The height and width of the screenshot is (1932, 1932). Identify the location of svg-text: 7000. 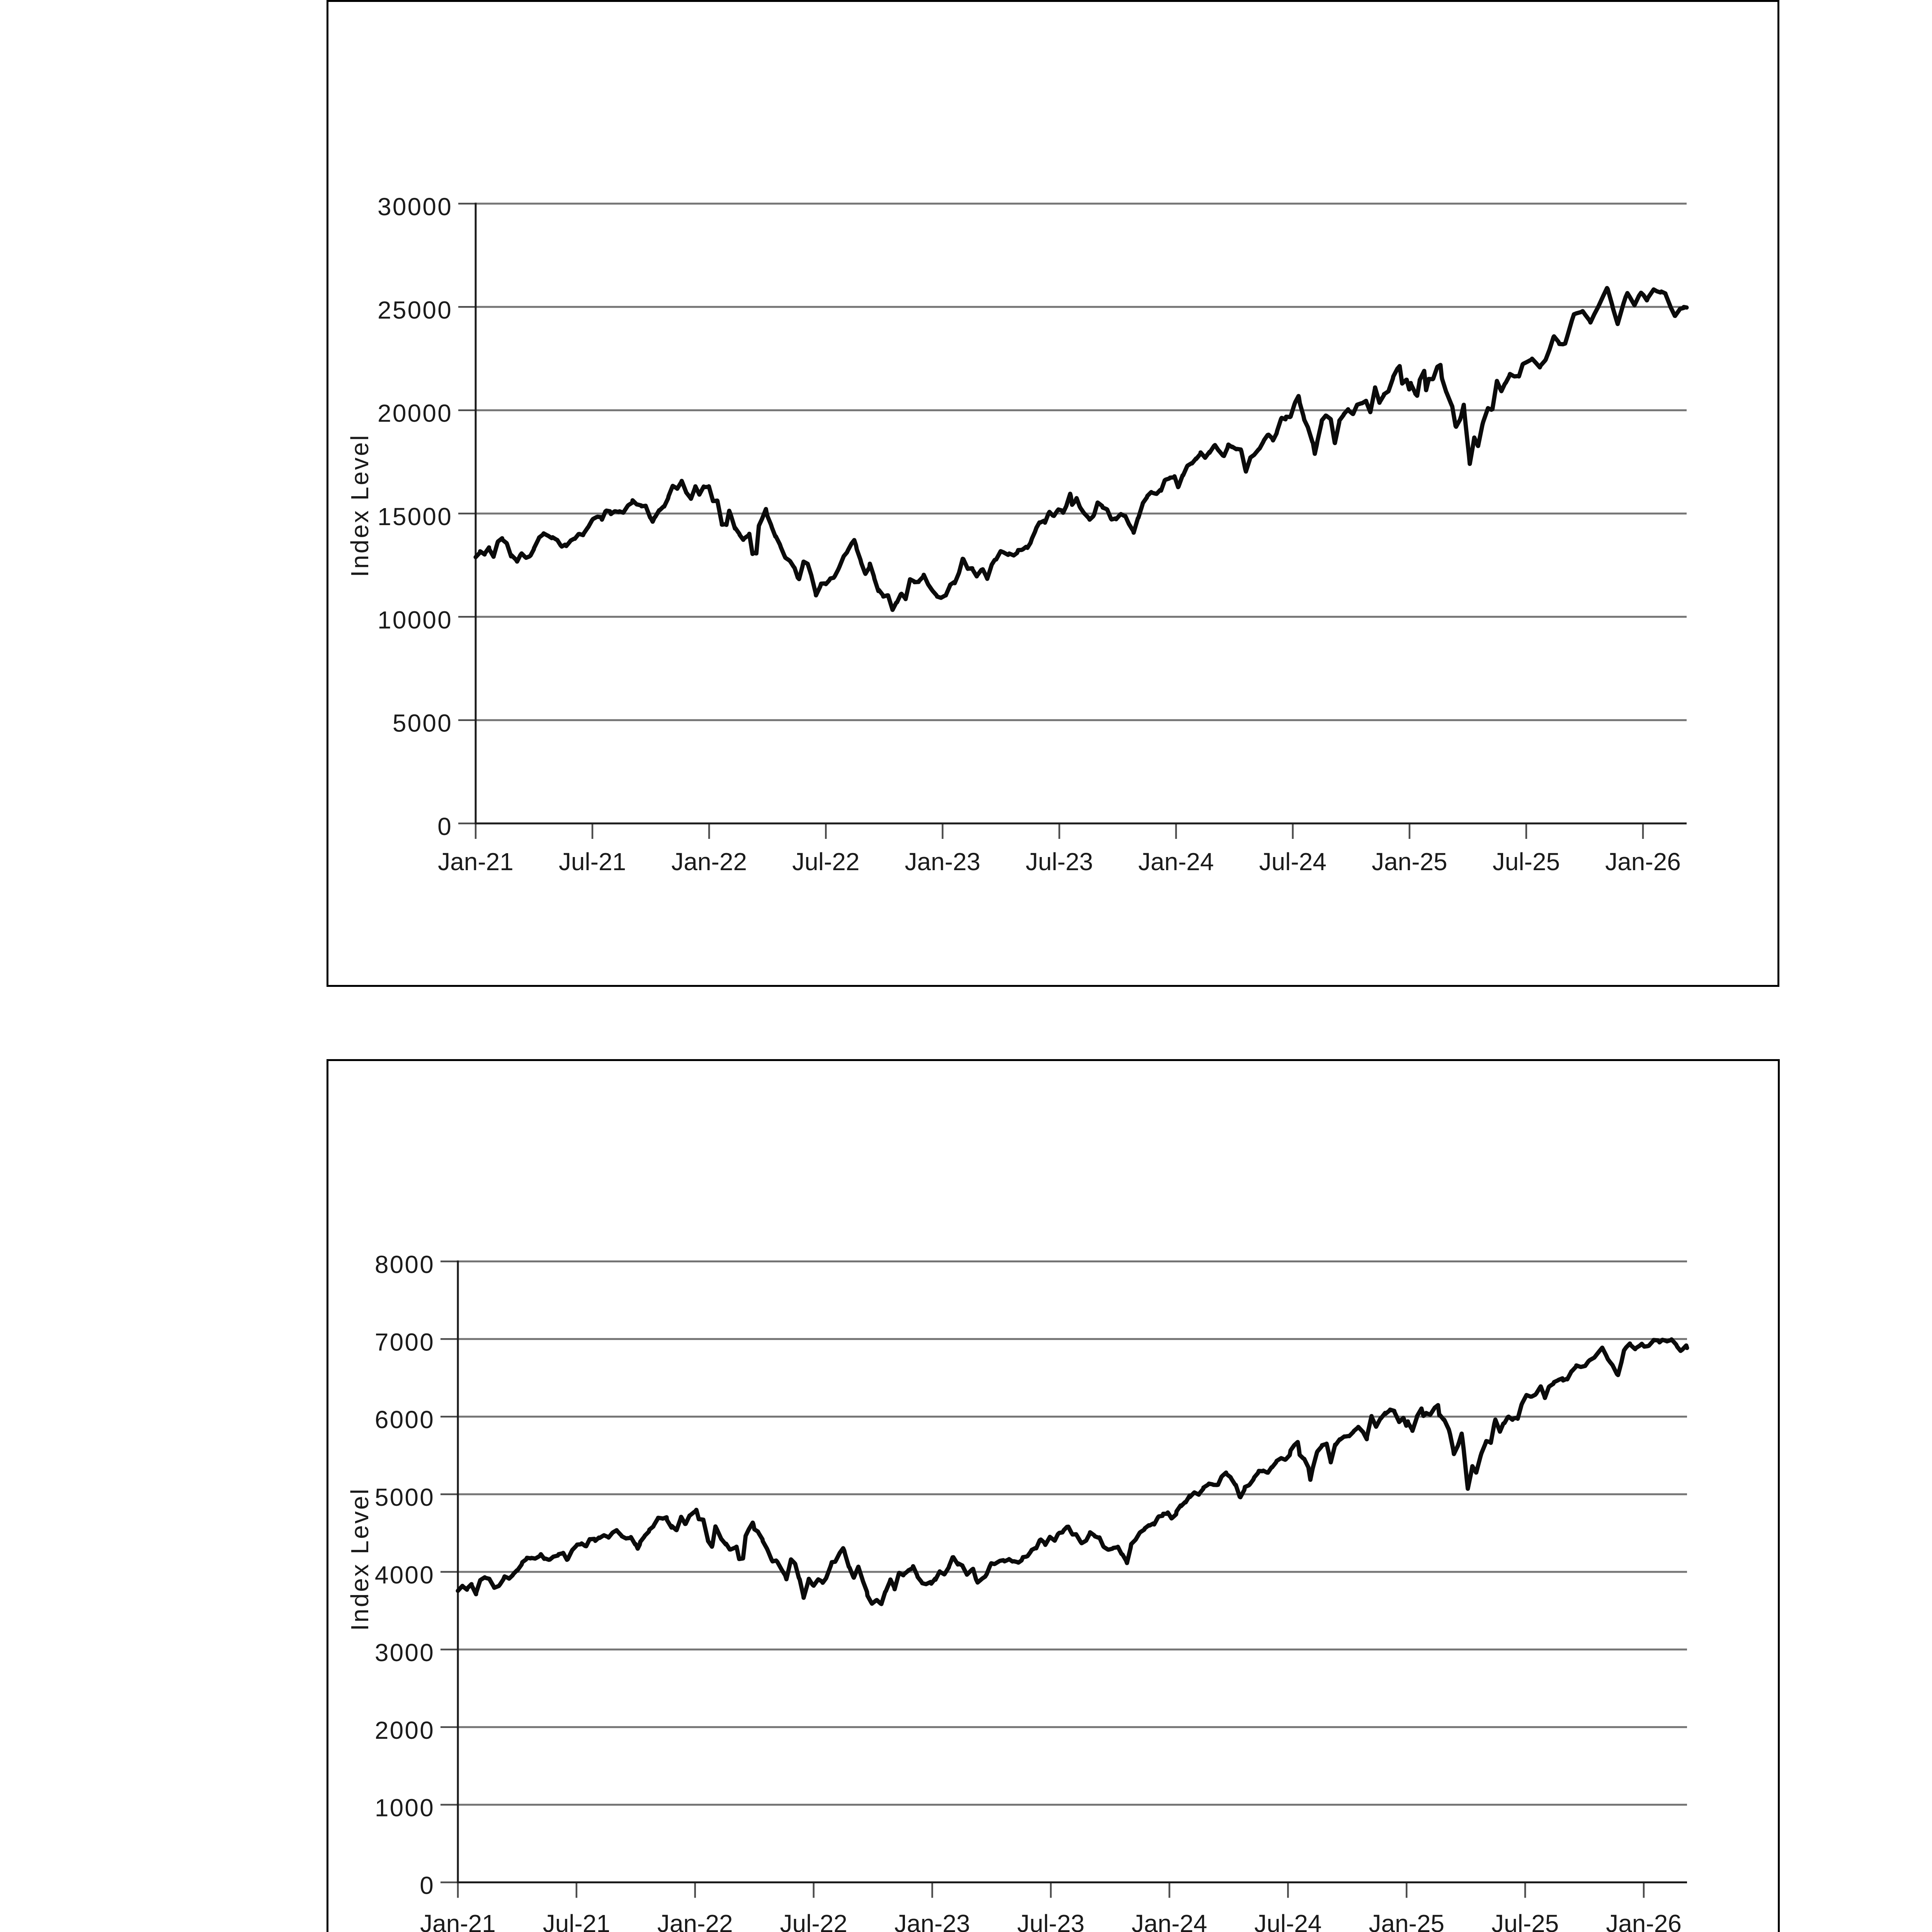
(405, 1342).